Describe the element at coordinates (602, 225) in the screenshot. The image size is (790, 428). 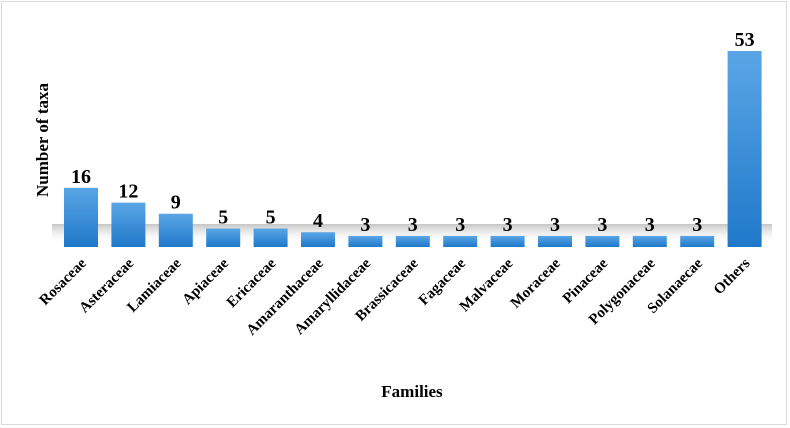
I see `value-label-pinaceae: 3` at that location.